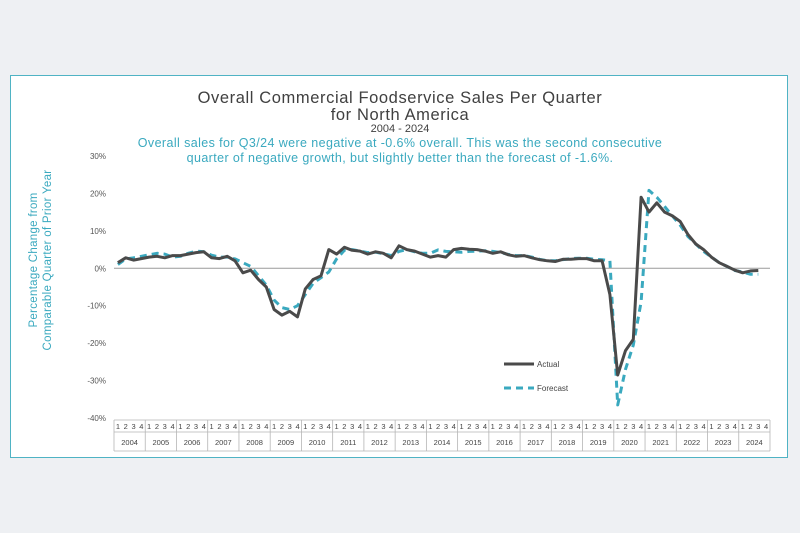 This screenshot has width=800, height=533. I want to click on x-tick-year-label: 2011, so click(348, 442).